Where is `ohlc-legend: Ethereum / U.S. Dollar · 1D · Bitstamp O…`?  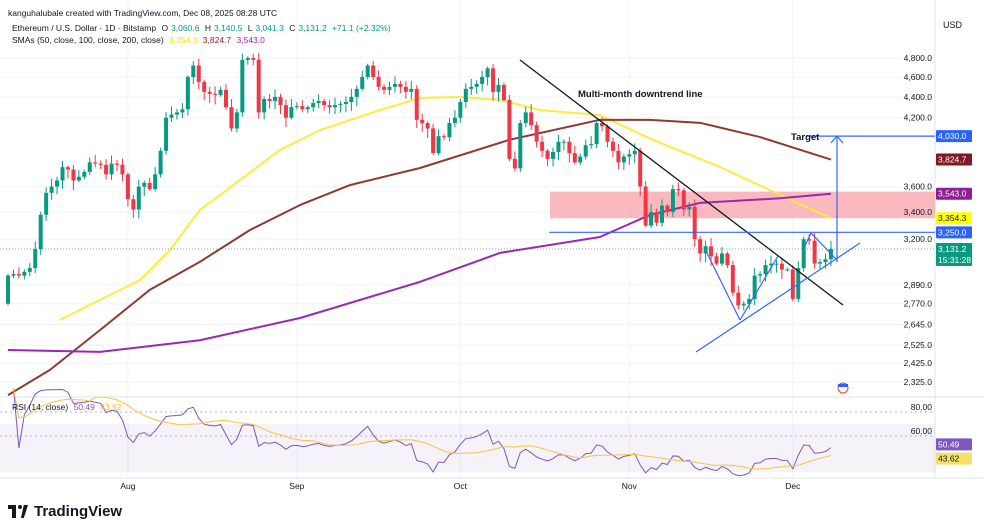
ohlc-legend: Ethereum / U.S. Dollar · 1D · Bitstamp O… is located at coordinates (203, 28).